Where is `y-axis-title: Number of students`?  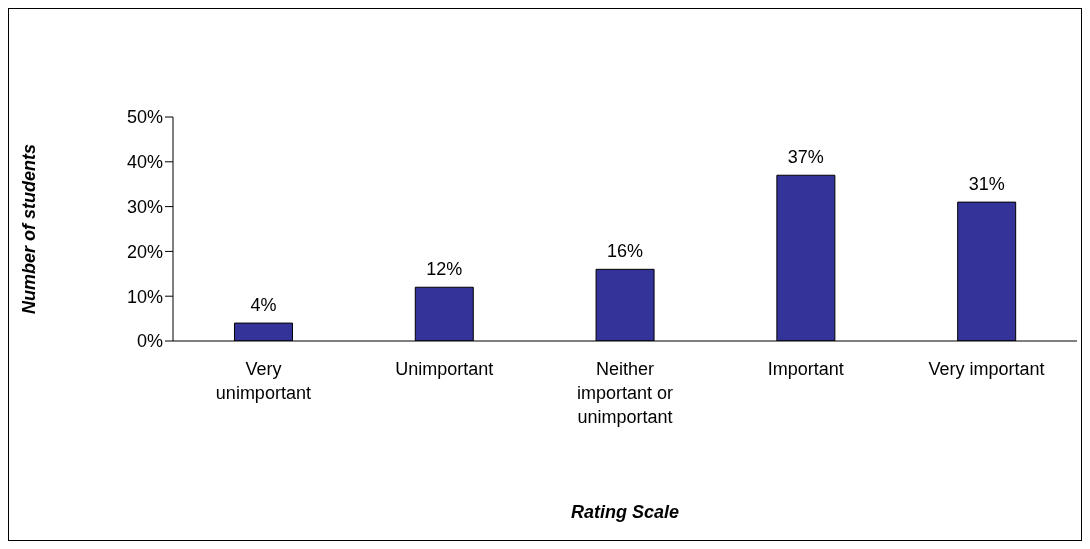 y-axis-title: Number of students is located at coordinates (29, 229).